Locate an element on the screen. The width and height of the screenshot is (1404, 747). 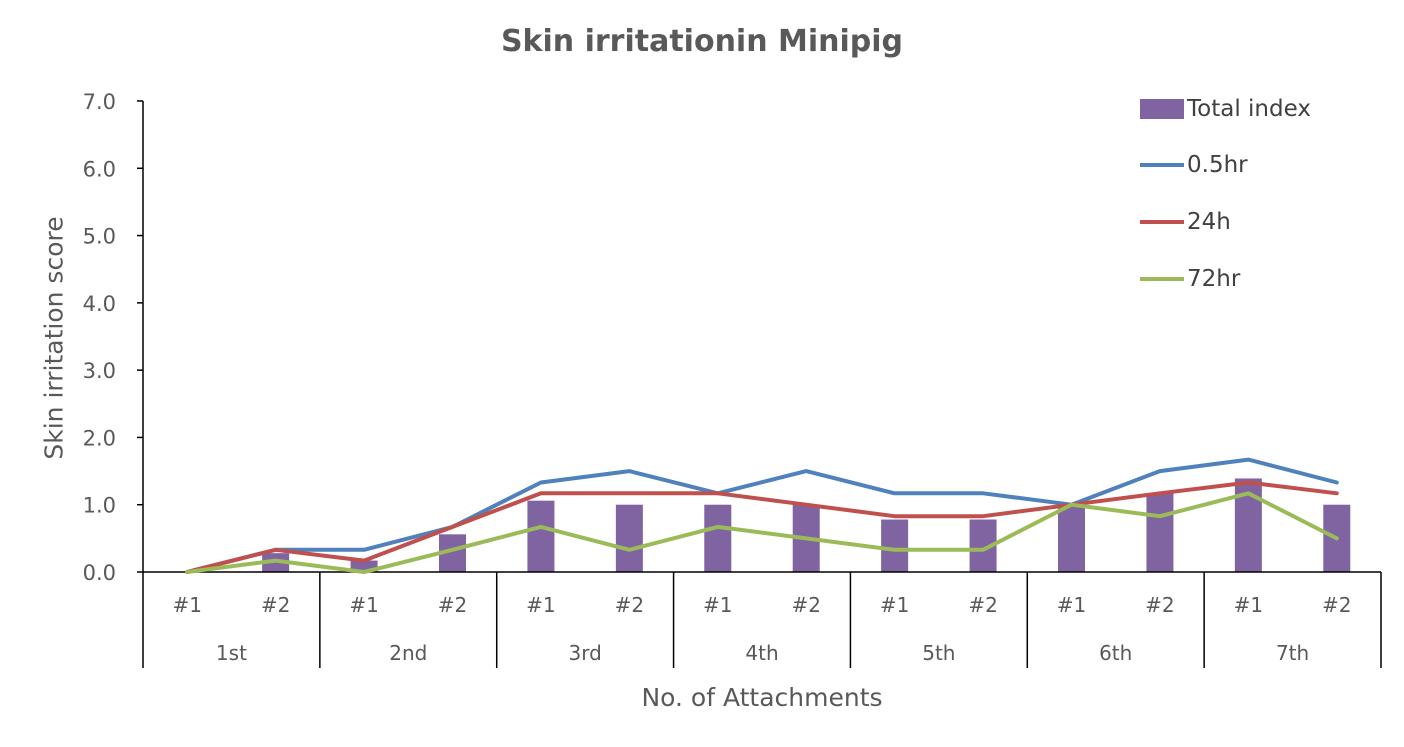
legend-swatch-0-5hr is located at coordinates (1162, 165).